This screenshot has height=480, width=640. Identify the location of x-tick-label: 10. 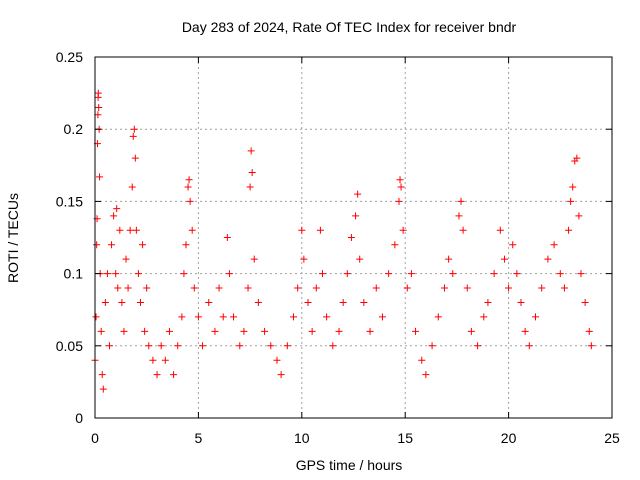
(302, 438).